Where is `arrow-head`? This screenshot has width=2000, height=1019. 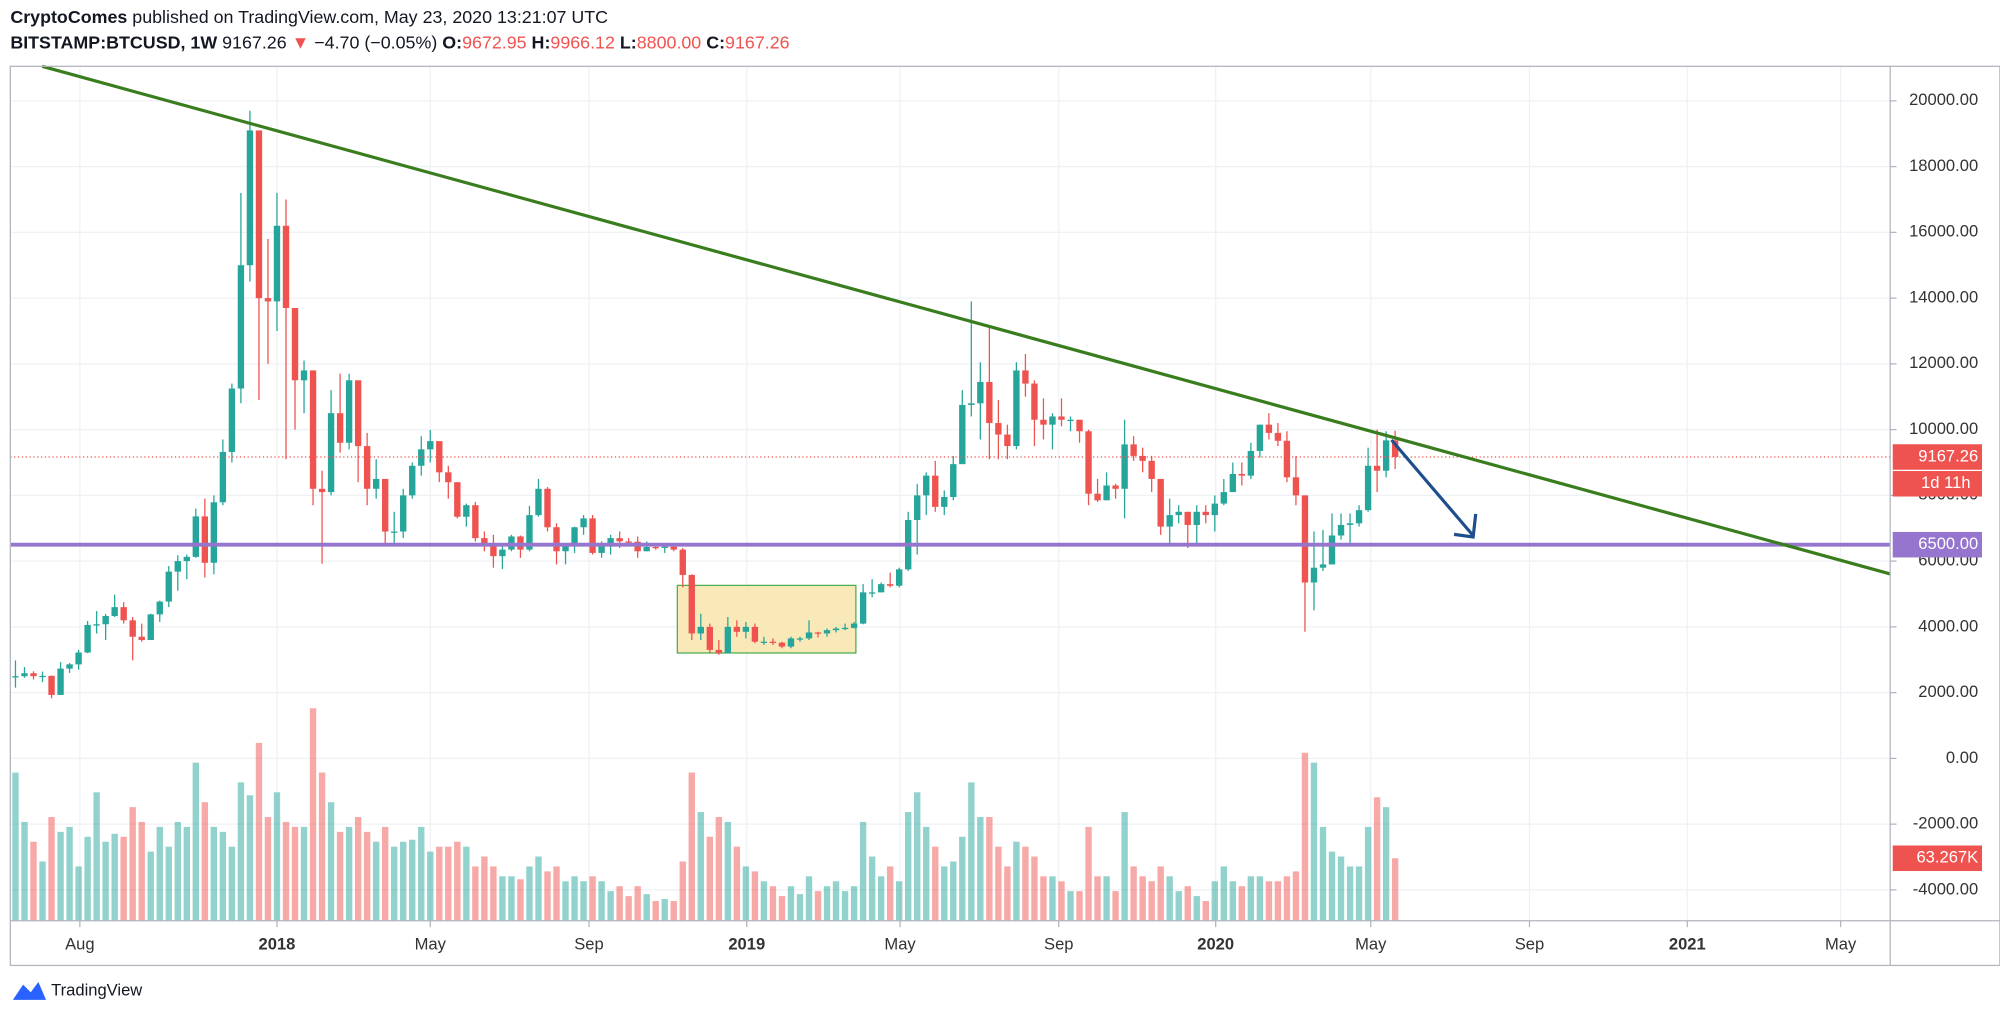
arrow-head is located at coordinates (1465, 526).